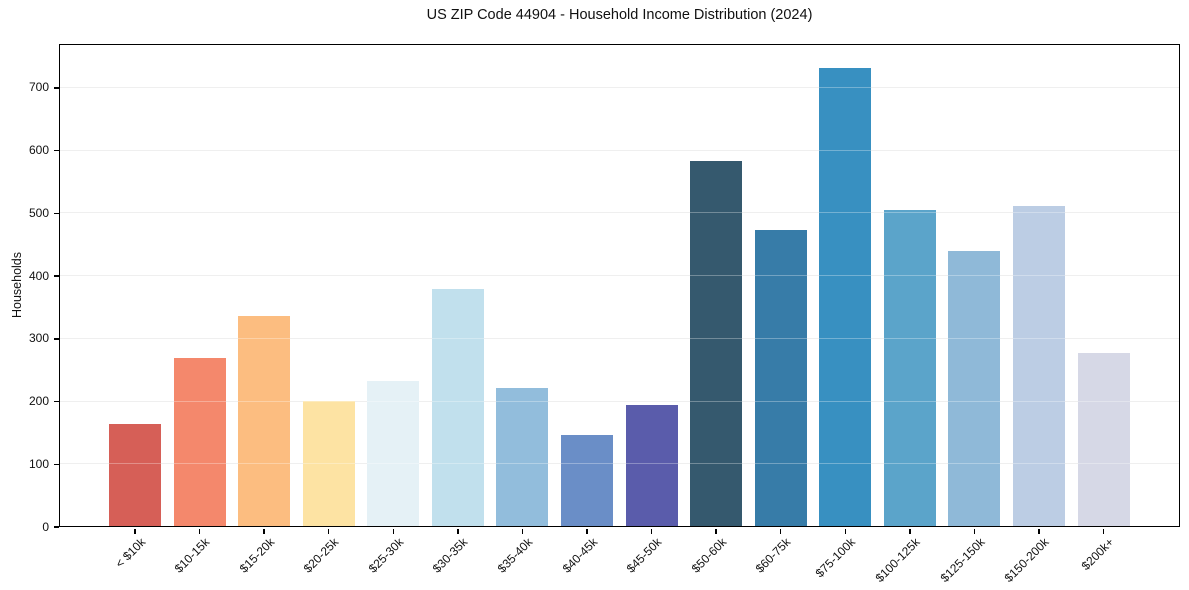  What do you see at coordinates (38, 87) in the screenshot?
I see `y-tick-label-700: 700` at bounding box center [38, 87].